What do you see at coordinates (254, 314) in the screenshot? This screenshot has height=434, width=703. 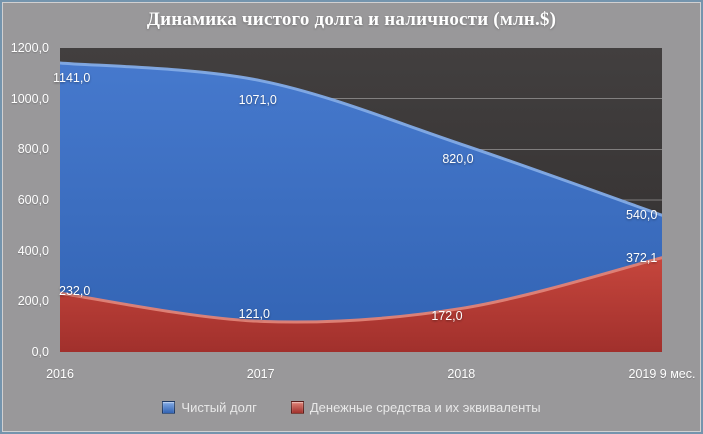 I see `data-label: 121,0` at bounding box center [254, 314].